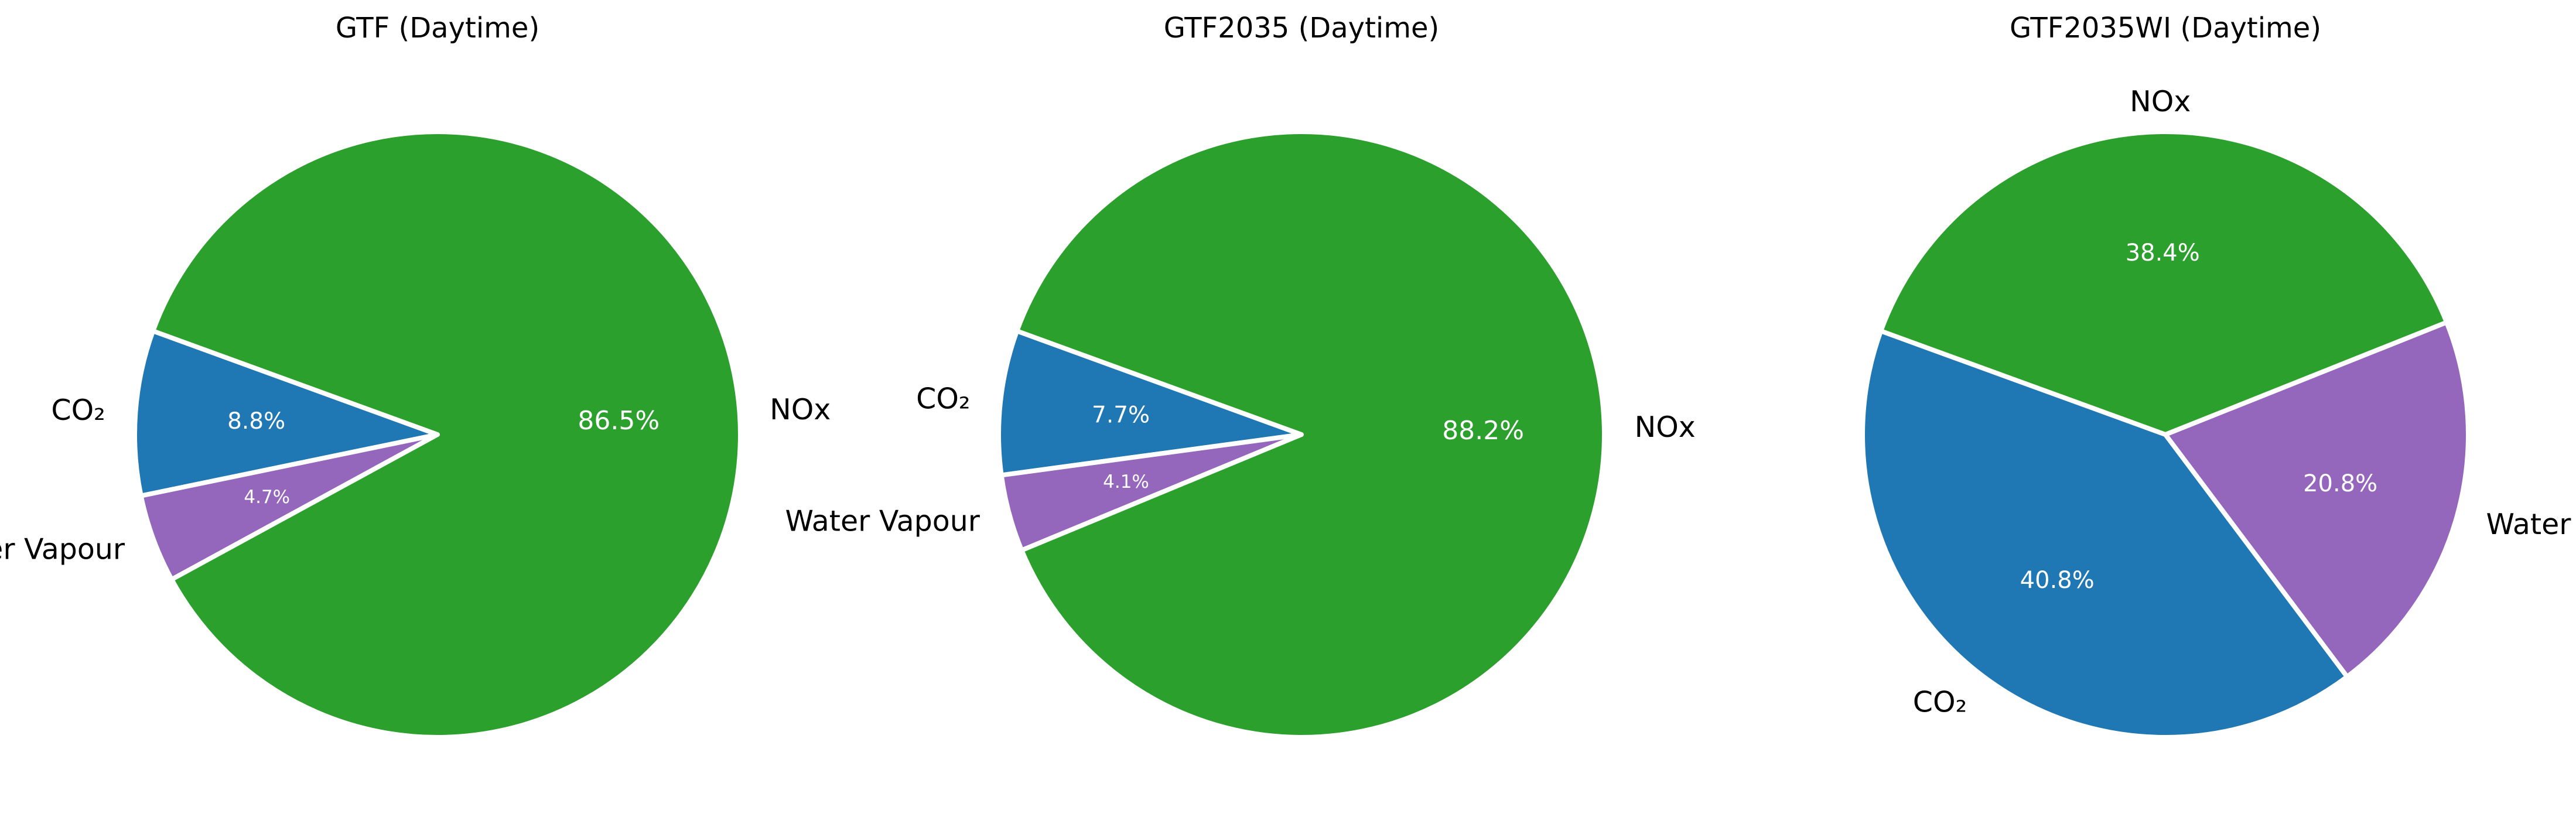 The height and width of the screenshot is (831, 2576). I want to click on slice-percentage-label: 7.7%, so click(1121, 415).